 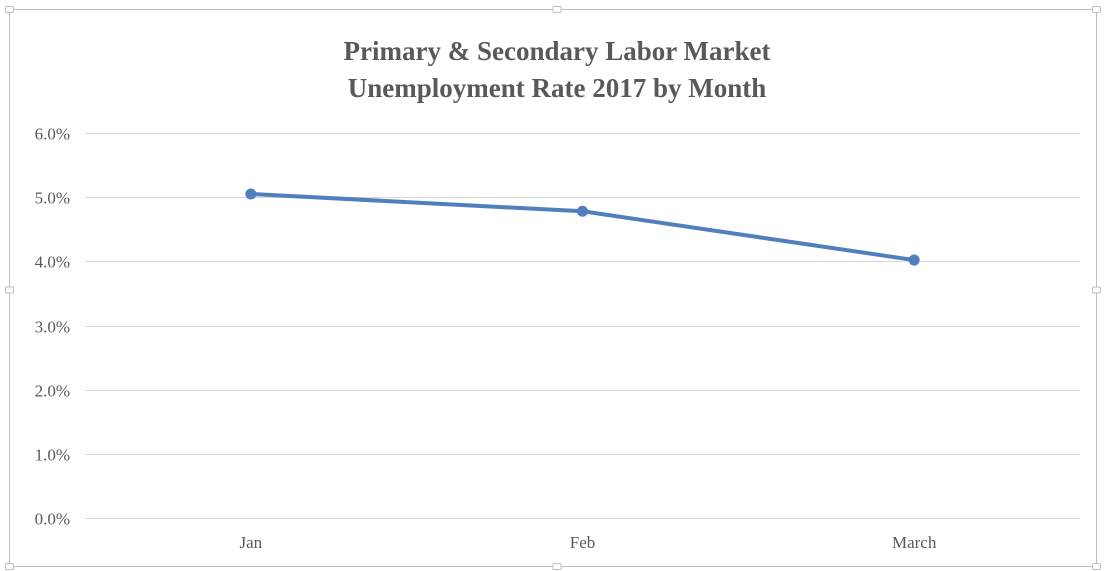 I want to click on chart-title-line-1: Primary & Secondary Labor Market, so click(x=557, y=51).